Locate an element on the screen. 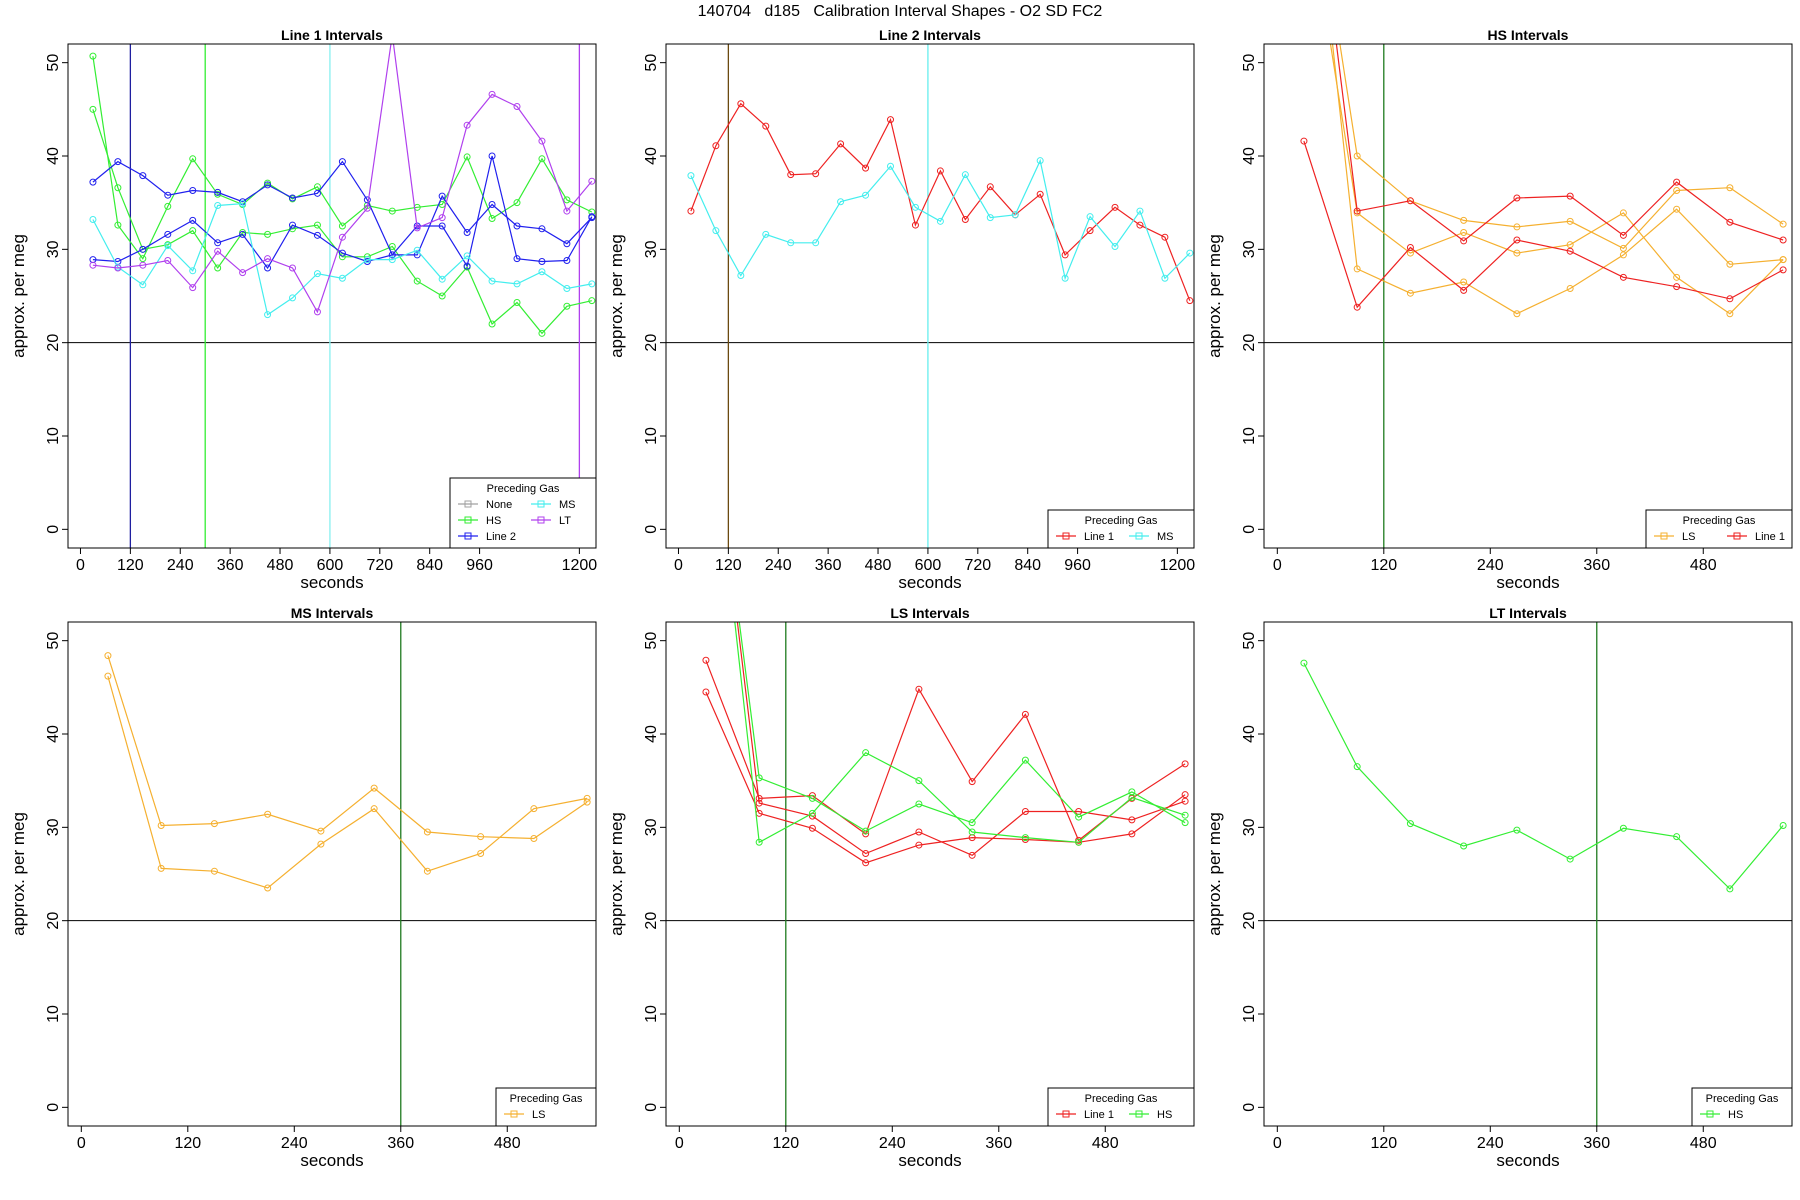 The image size is (1800, 1200). x-axis-label: seconds is located at coordinates (929, 582).